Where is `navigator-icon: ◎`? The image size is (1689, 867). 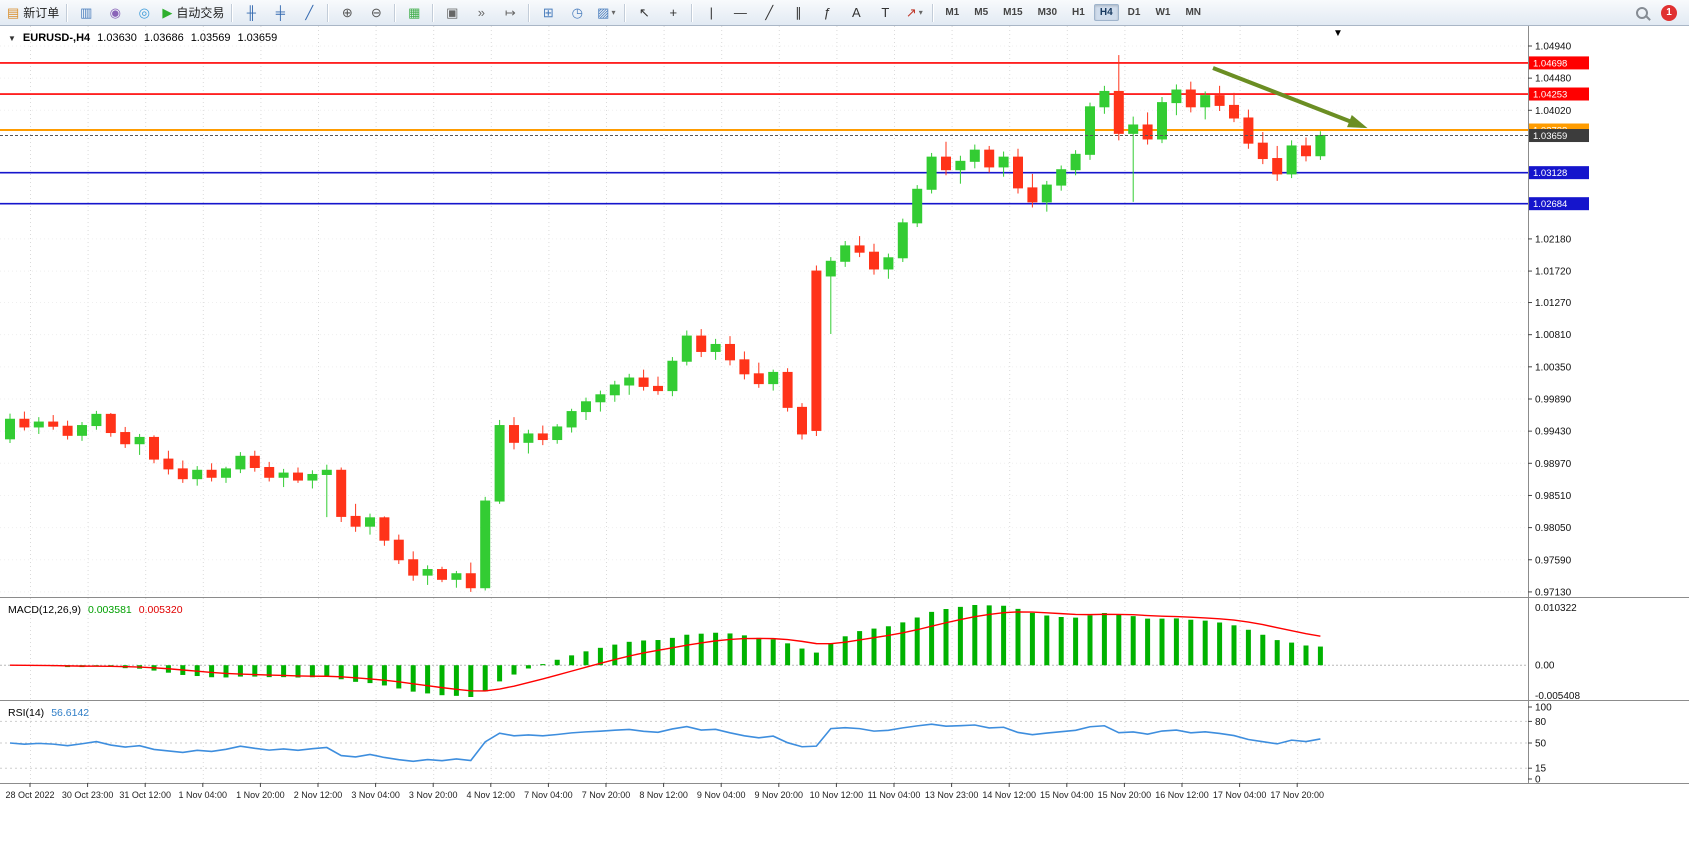
navigator-icon: ◎ is located at coordinates (144, 12).